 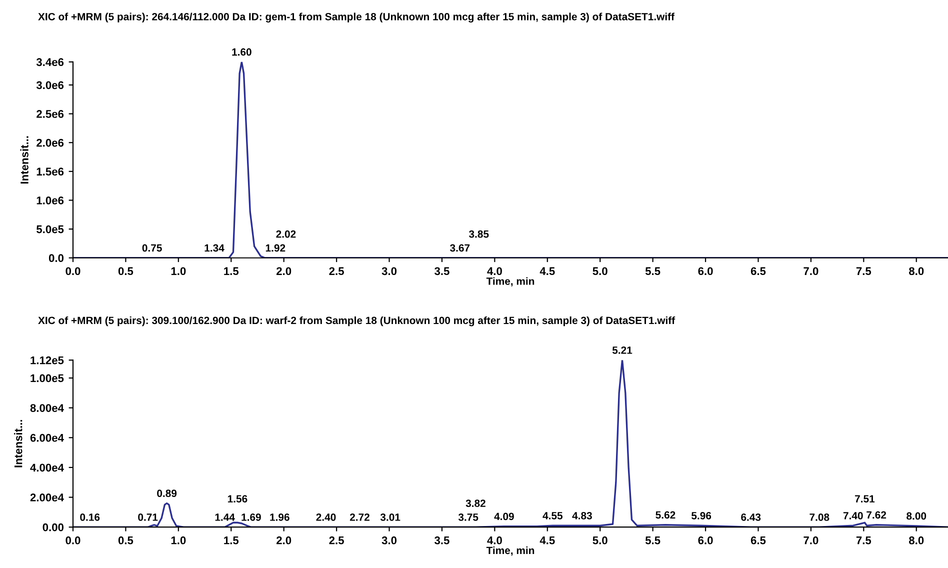 I want to click on annotation: 2.02, so click(x=286, y=234).